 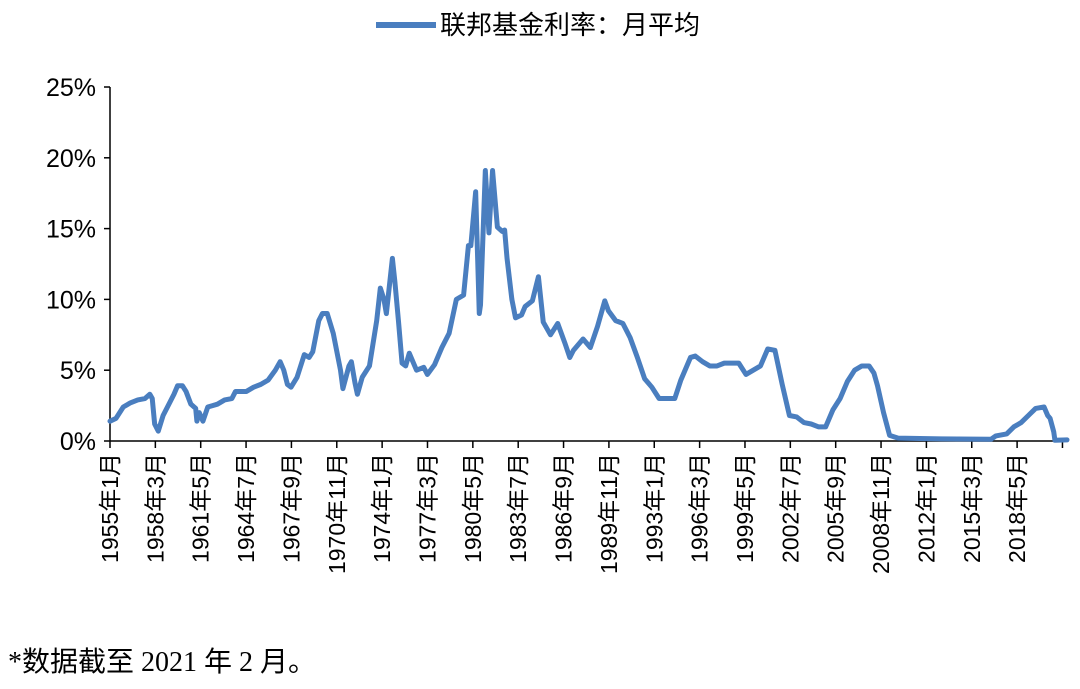 I want to click on y-tick-label: 15%, so click(x=71, y=230).